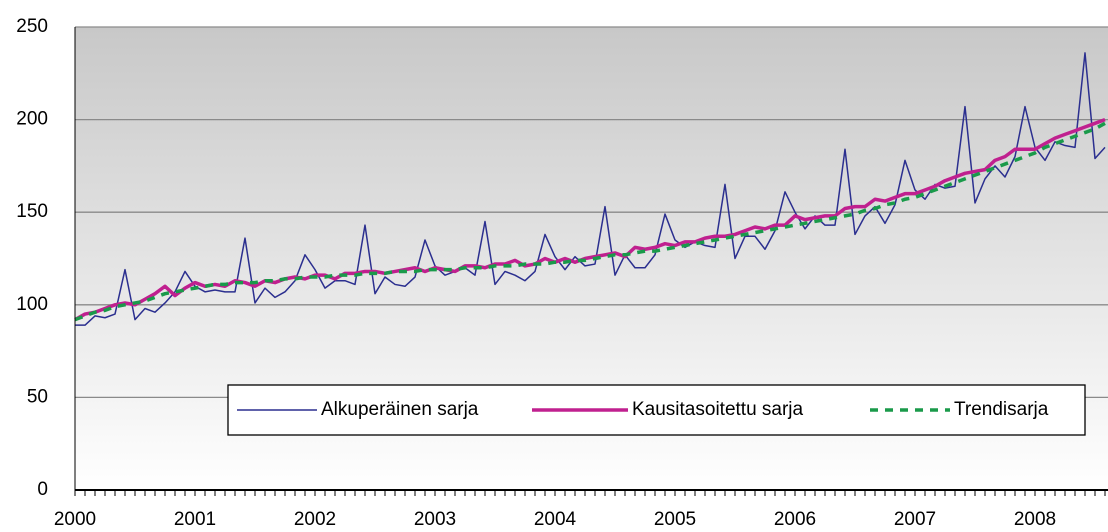 This screenshot has width=1108, height=532. Describe the element at coordinates (1035, 519) in the screenshot. I see `x-tick-label: 2008` at that location.